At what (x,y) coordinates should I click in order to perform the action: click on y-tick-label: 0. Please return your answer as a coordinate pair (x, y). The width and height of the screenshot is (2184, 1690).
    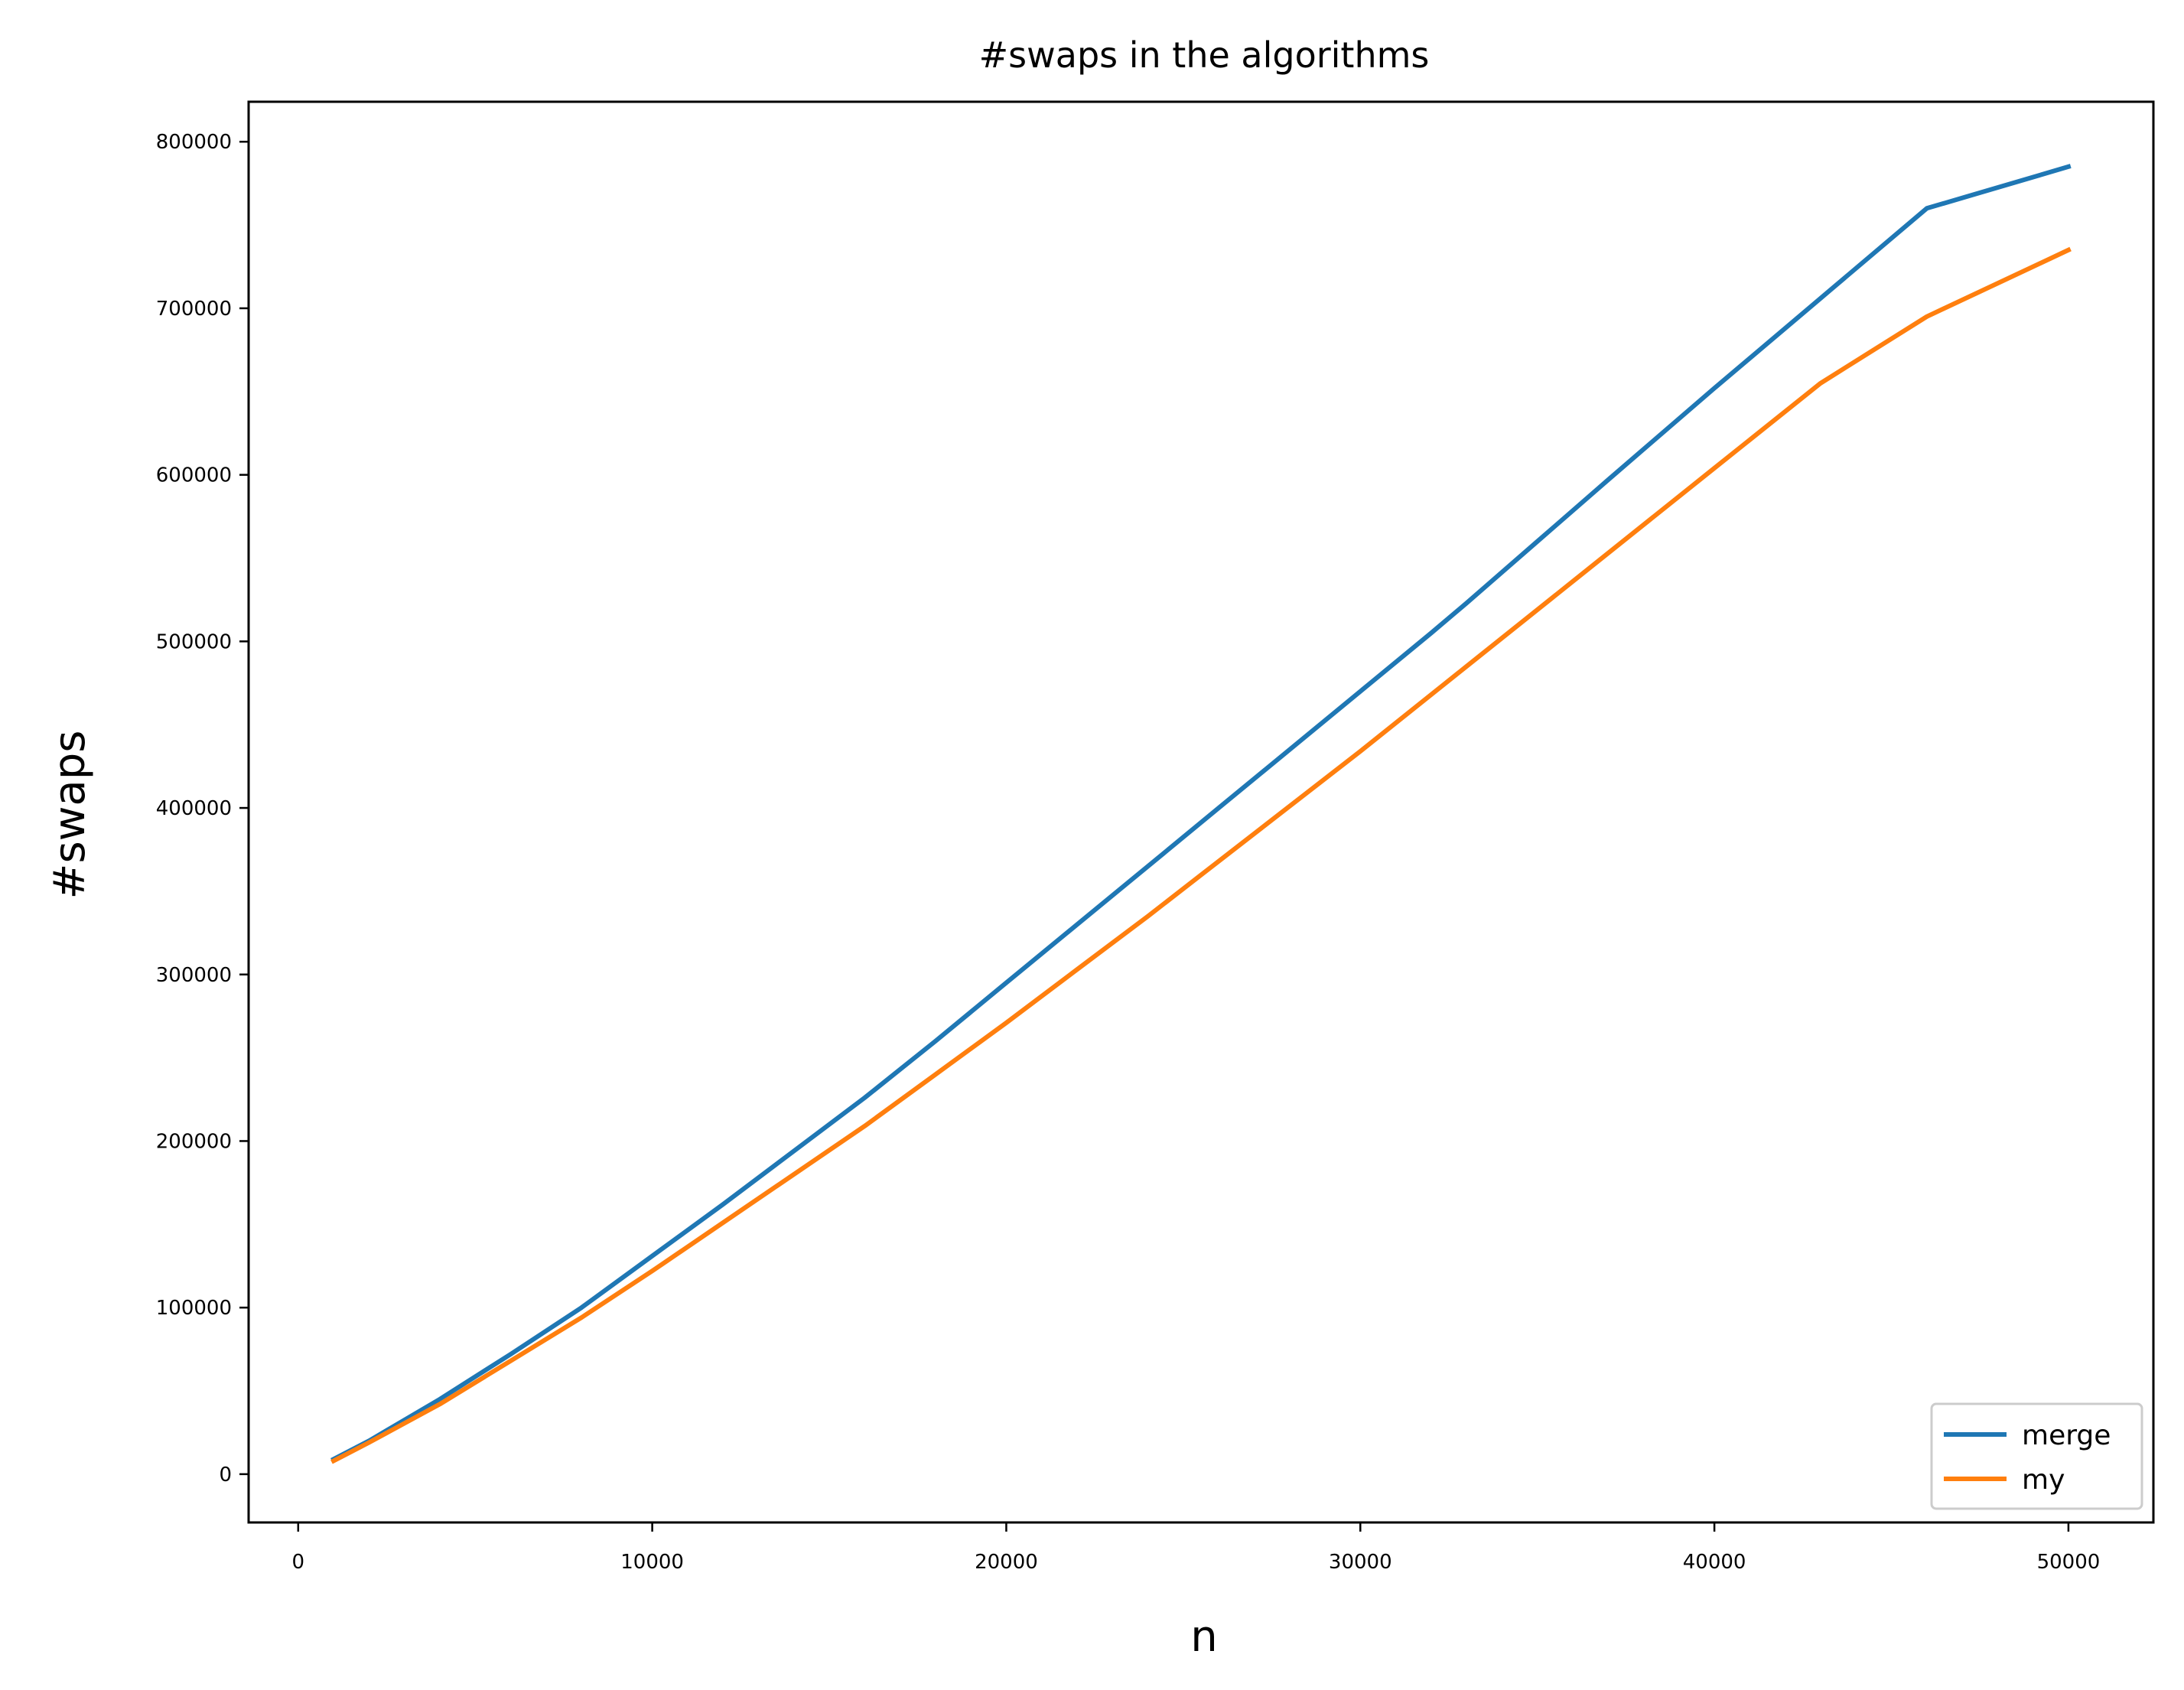
    Looking at the image, I should click on (225, 1475).